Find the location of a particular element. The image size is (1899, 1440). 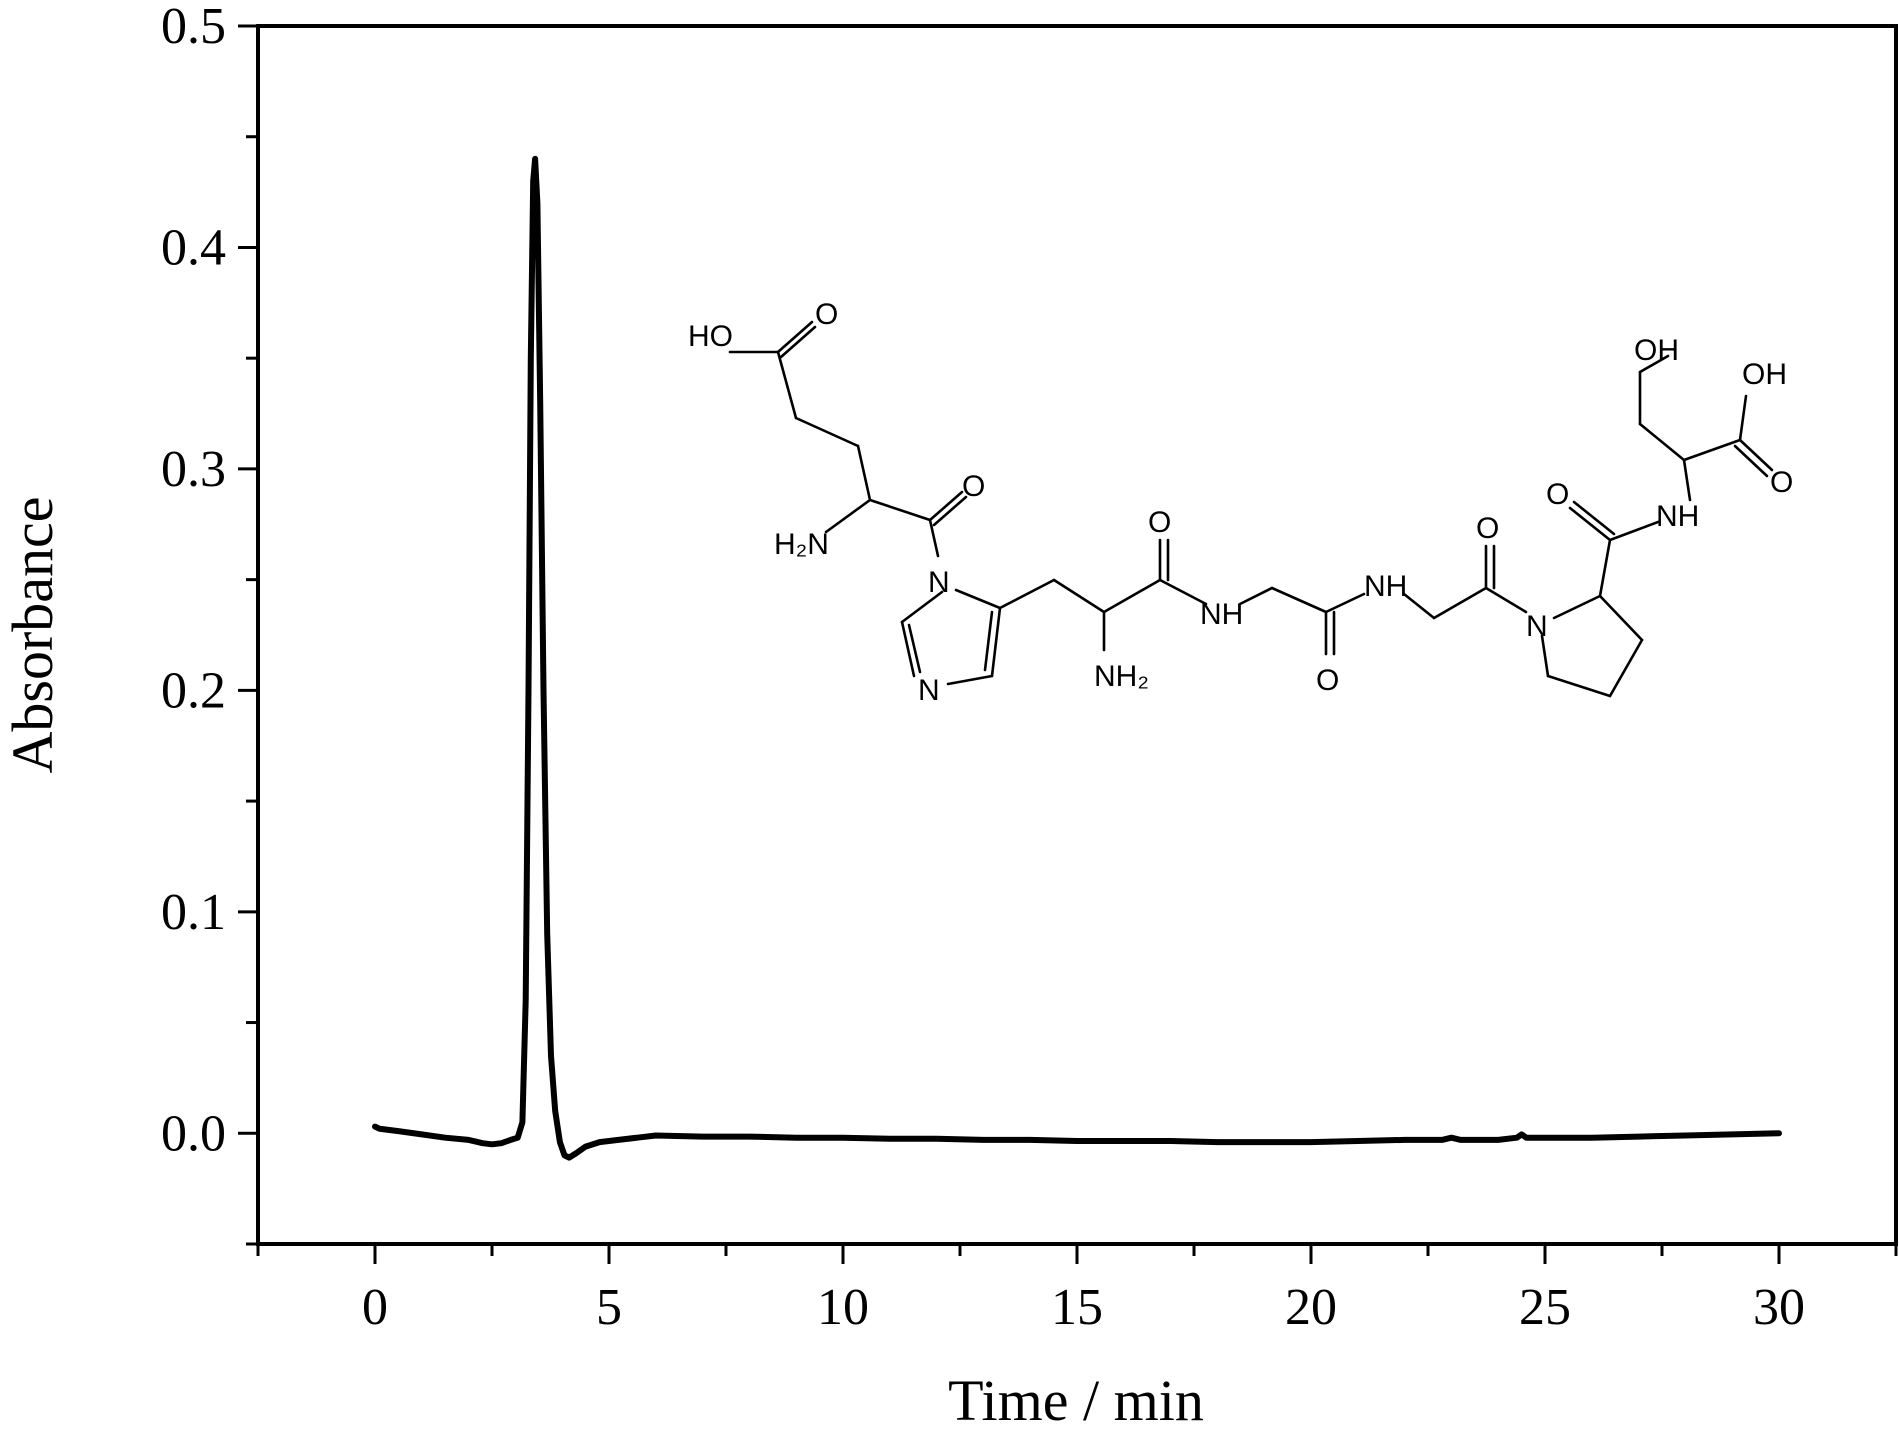

atom-label-nh-2: NH is located at coordinates (1385, 586).